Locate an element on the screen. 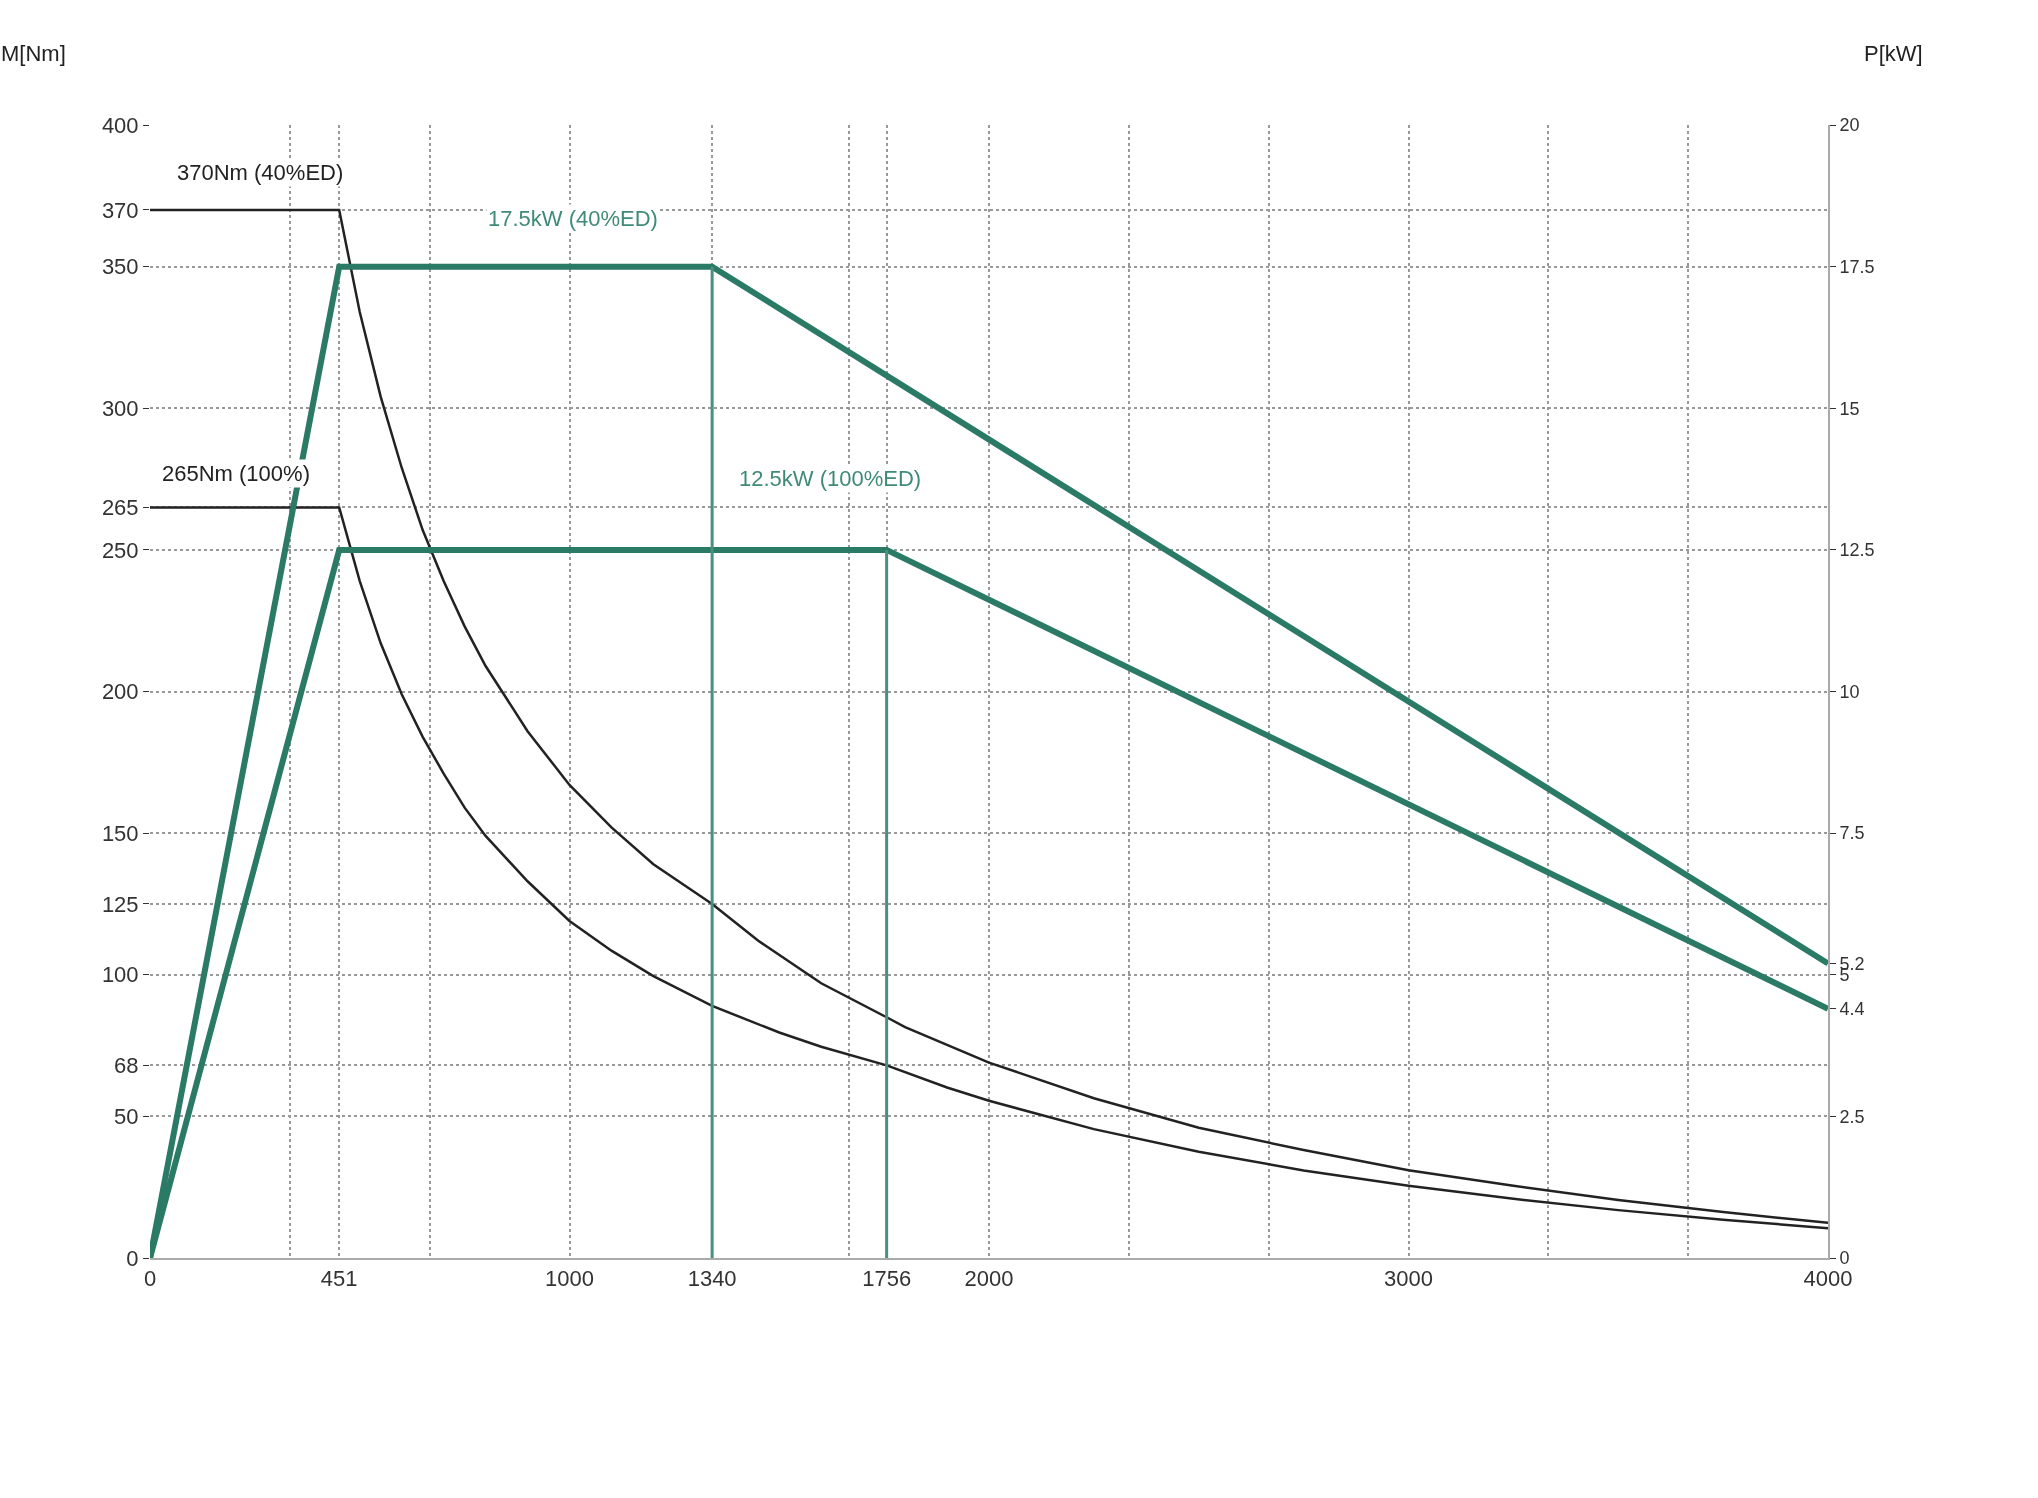 The height and width of the screenshot is (1498, 2038). y2-tick-label: 0 is located at coordinates (1844, 1258).